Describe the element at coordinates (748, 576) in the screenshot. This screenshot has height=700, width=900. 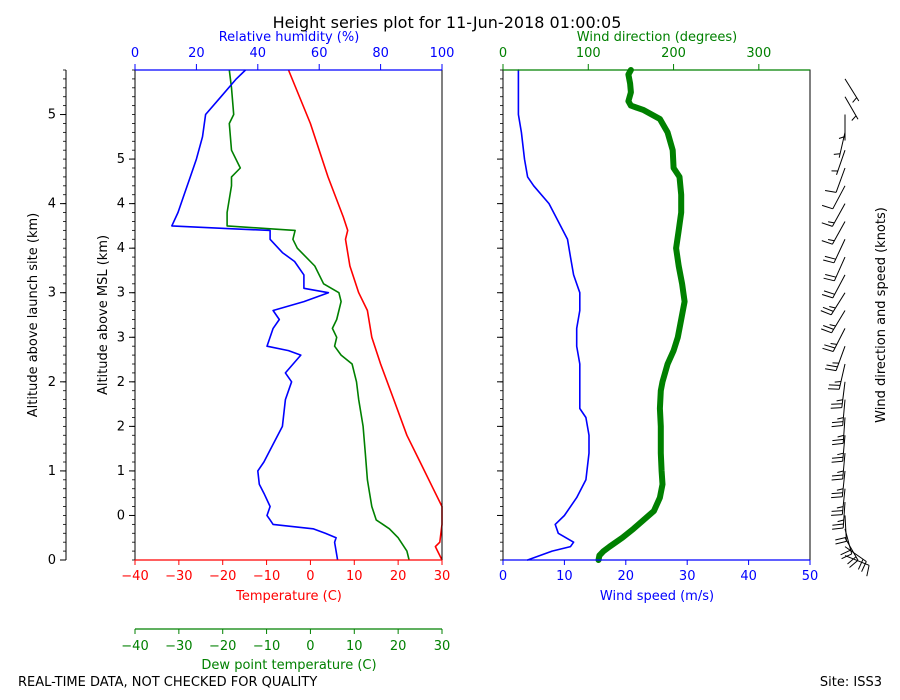
I see `speed-tick-label: 40` at that location.